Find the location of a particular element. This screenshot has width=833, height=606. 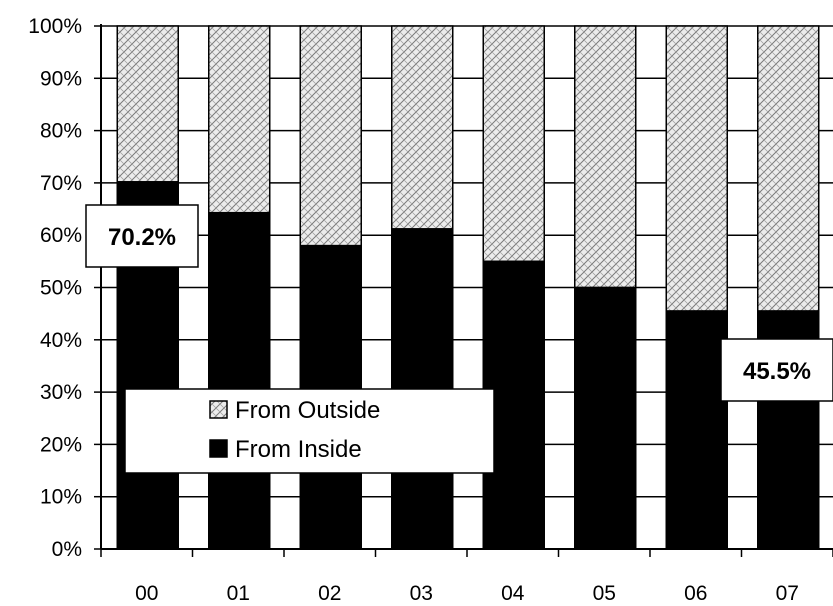

y-tick-label: 60% is located at coordinates (61, 235).